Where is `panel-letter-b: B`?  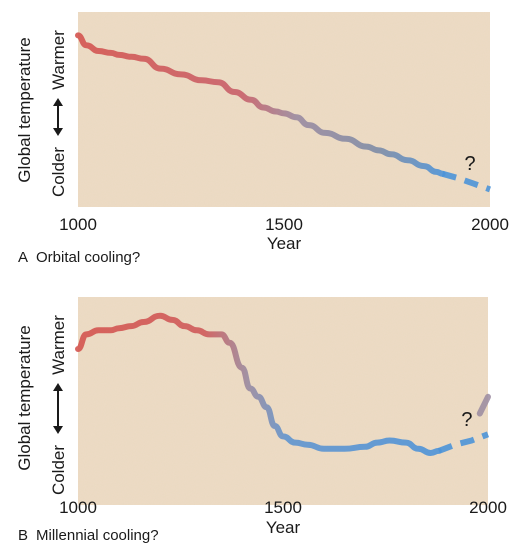 panel-letter-b: B is located at coordinates (23, 535).